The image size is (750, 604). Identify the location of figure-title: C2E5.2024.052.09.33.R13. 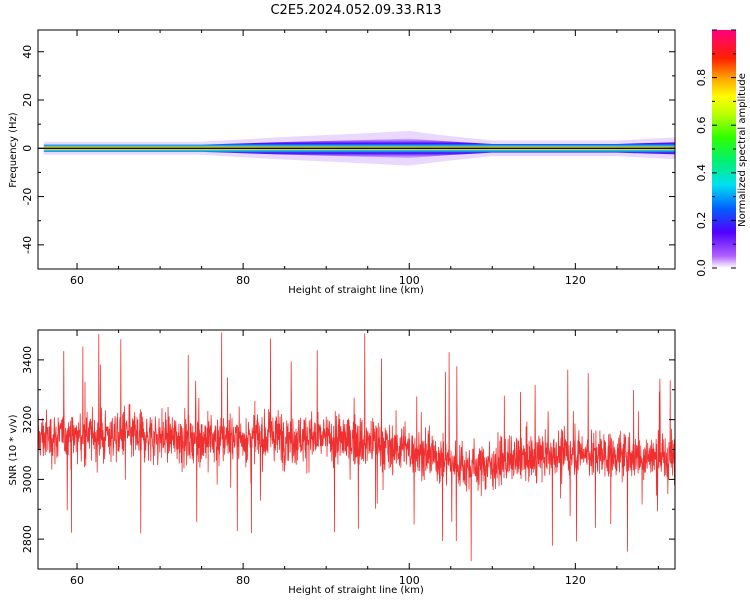
(355, 10).